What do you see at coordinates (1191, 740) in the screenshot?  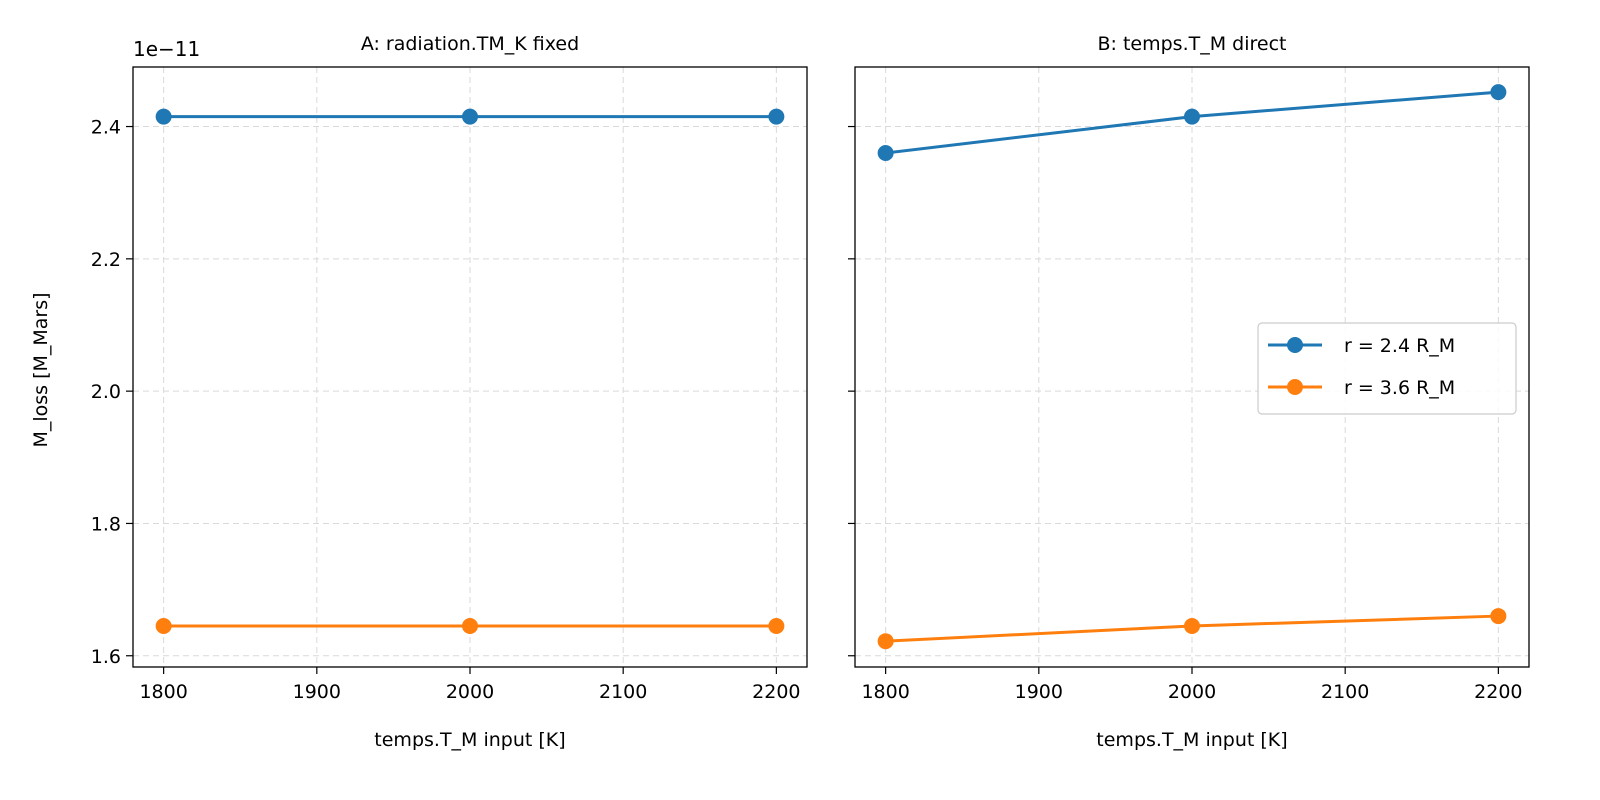 I see `panel-b-x-axis-label: temps.T_M input [K]` at bounding box center [1191, 740].